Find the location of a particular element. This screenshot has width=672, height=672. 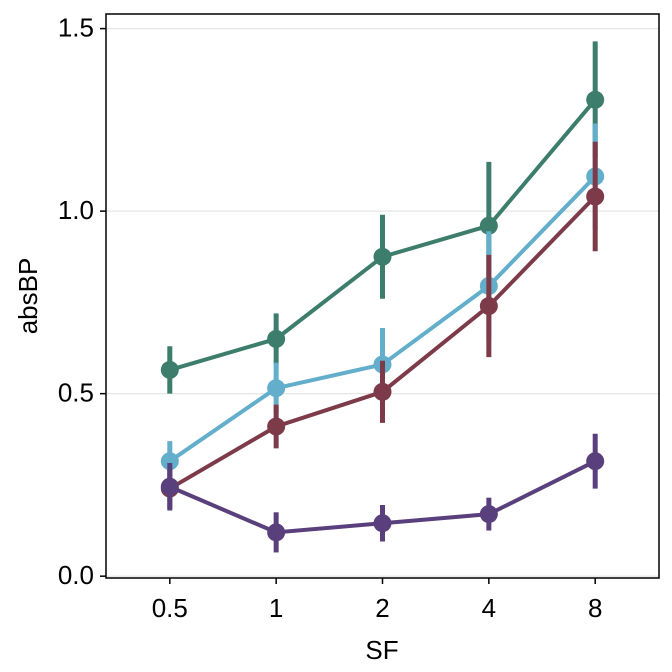

y-tick-label: 1.5 is located at coordinates (76, 27).